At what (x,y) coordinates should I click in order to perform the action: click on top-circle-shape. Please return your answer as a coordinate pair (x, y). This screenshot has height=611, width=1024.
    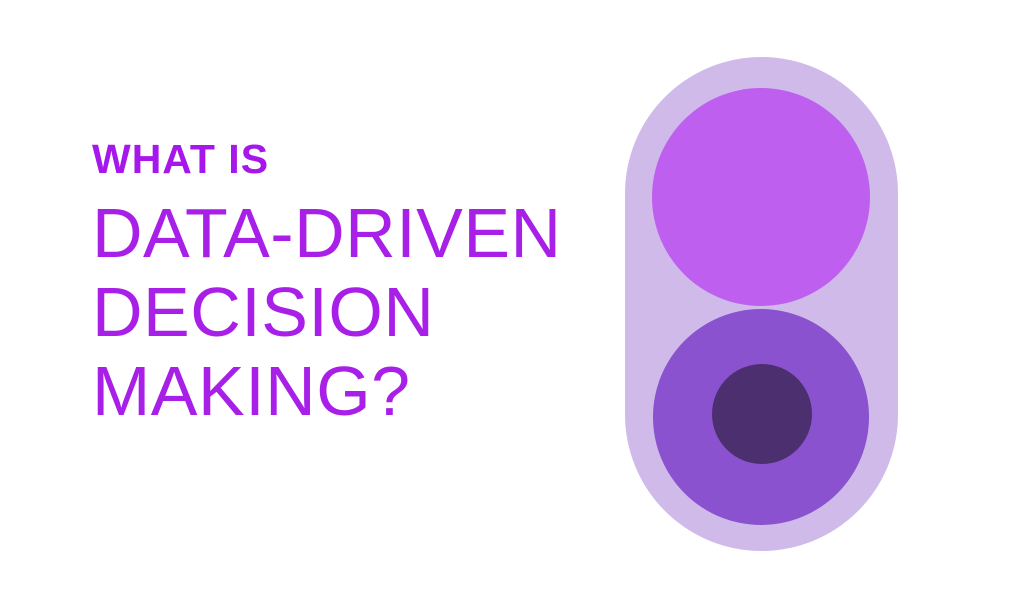
    Looking at the image, I should click on (761, 197).